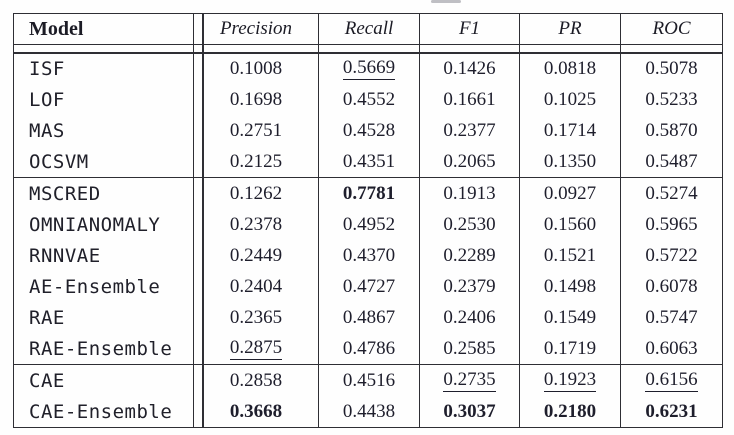 This screenshot has height=435, width=734. I want to click on metric-value: 0.1661, so click(469, 99).